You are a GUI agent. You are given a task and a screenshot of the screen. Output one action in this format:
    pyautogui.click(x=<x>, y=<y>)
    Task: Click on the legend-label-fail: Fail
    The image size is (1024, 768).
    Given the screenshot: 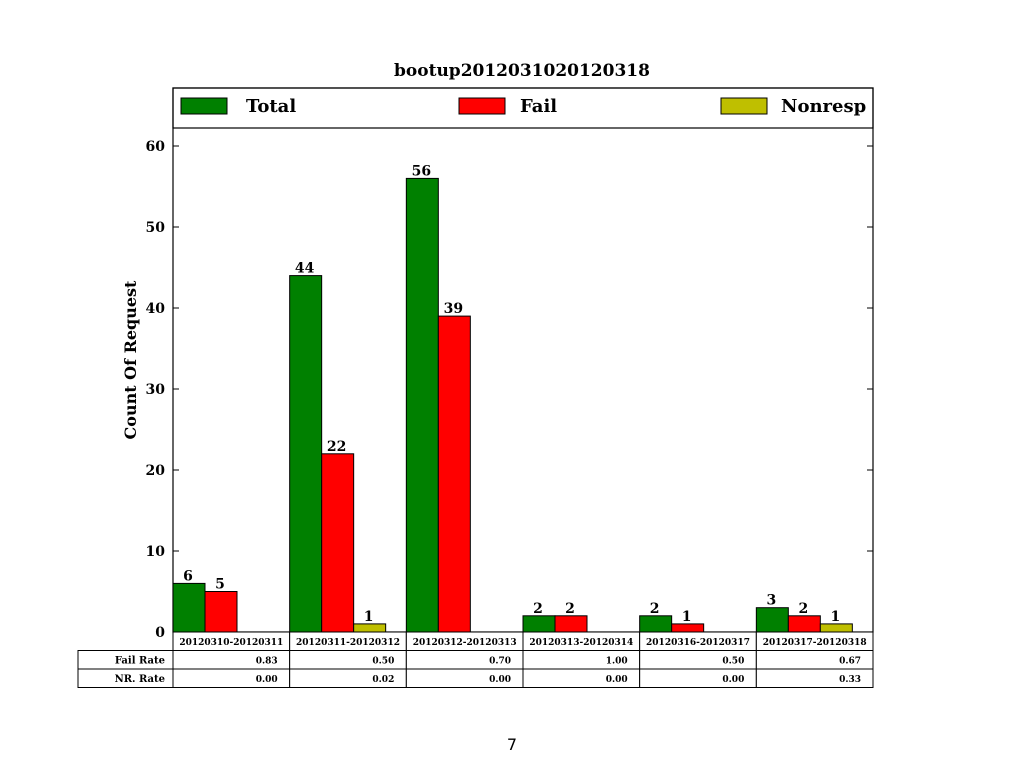 What is the action you would take?
    pyautogui.click(x=538, y=106)
    